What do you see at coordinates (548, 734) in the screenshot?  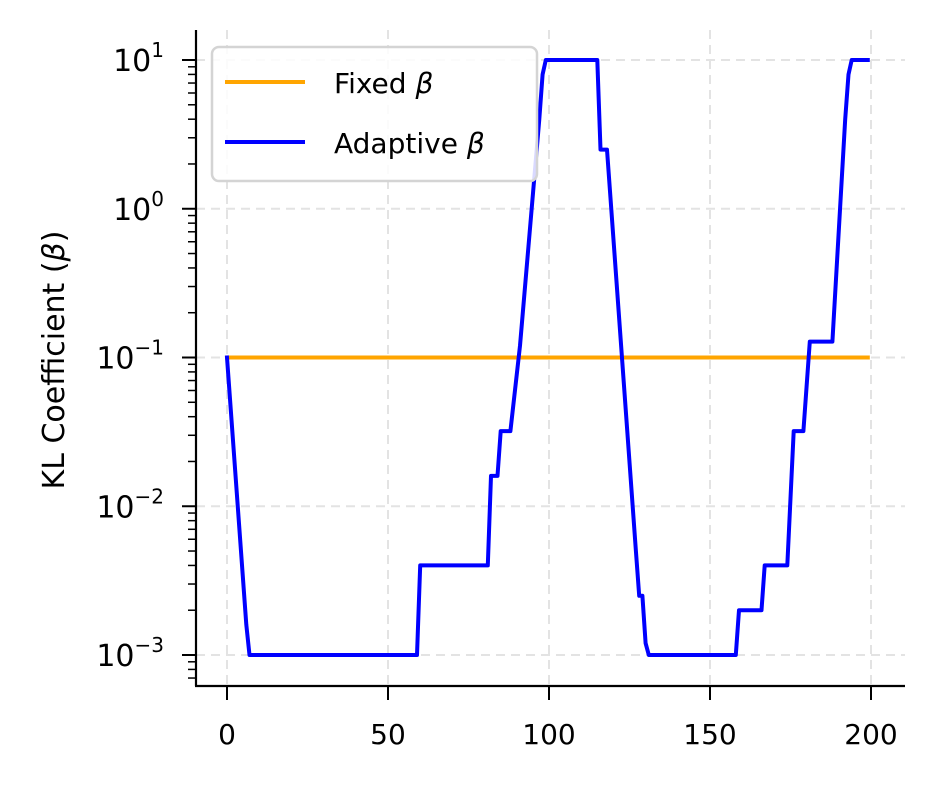 I see `x-tick-label: 100` at bounding box center [548, 734].